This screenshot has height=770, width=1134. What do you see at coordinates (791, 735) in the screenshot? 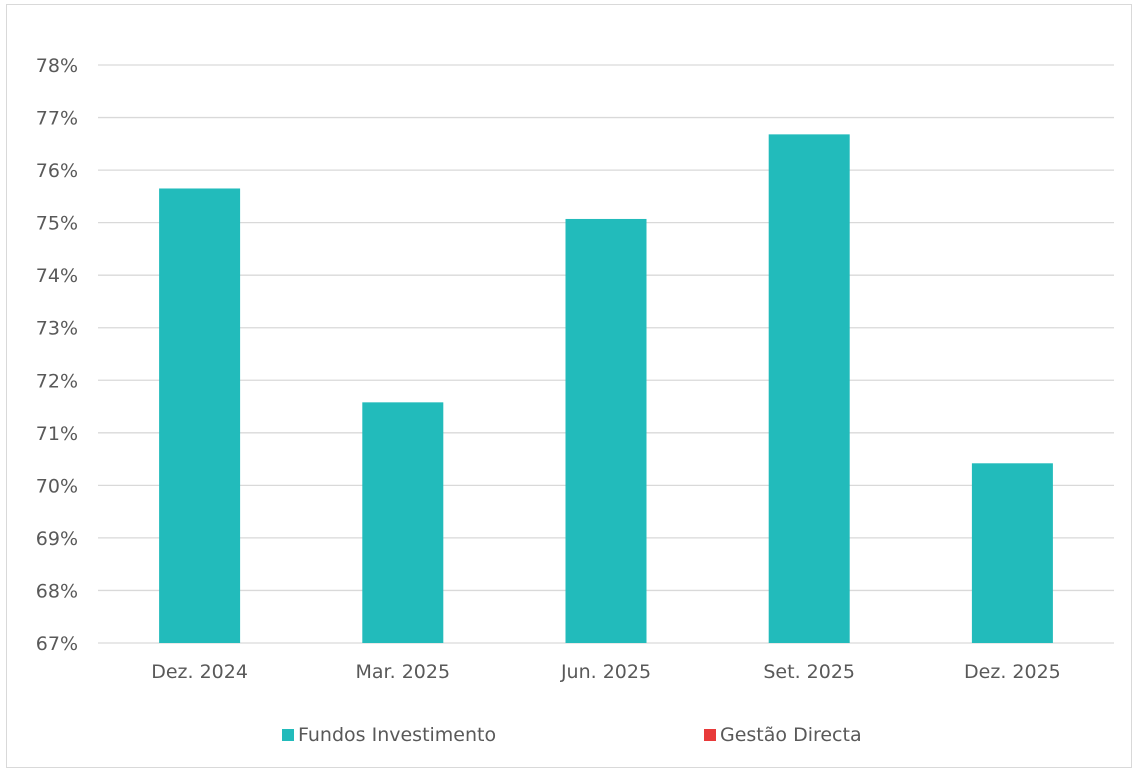
I see `legend-label-gestao-directa: Gestão Directa` at bounding box center [791, 735].